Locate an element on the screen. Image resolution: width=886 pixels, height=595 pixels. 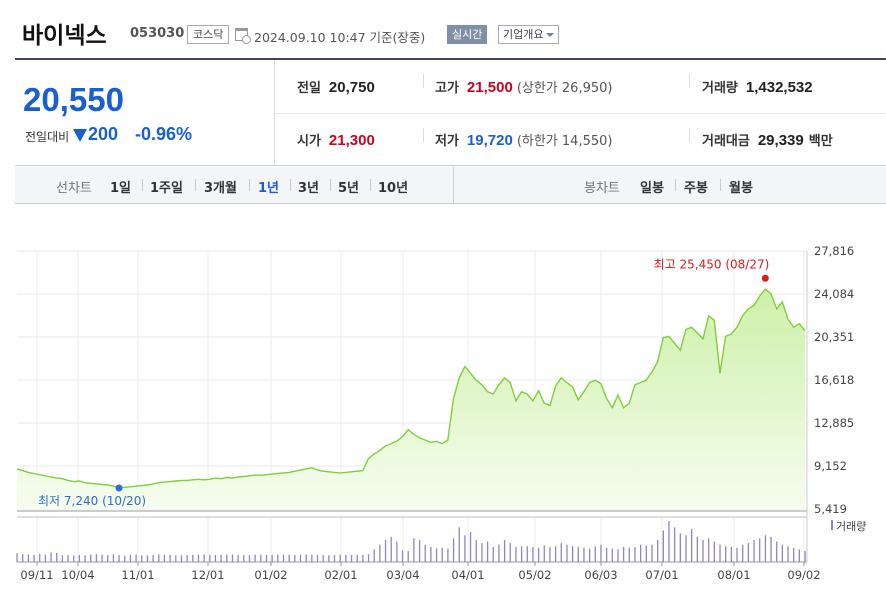
prev-close-value: 20,750 is located at coordinates (351, 87).